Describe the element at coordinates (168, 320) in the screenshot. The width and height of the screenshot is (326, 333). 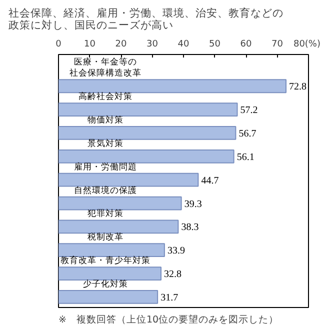
I see `text: ※ 複数回答（上位10位の要望のみを図示した）` at that location.